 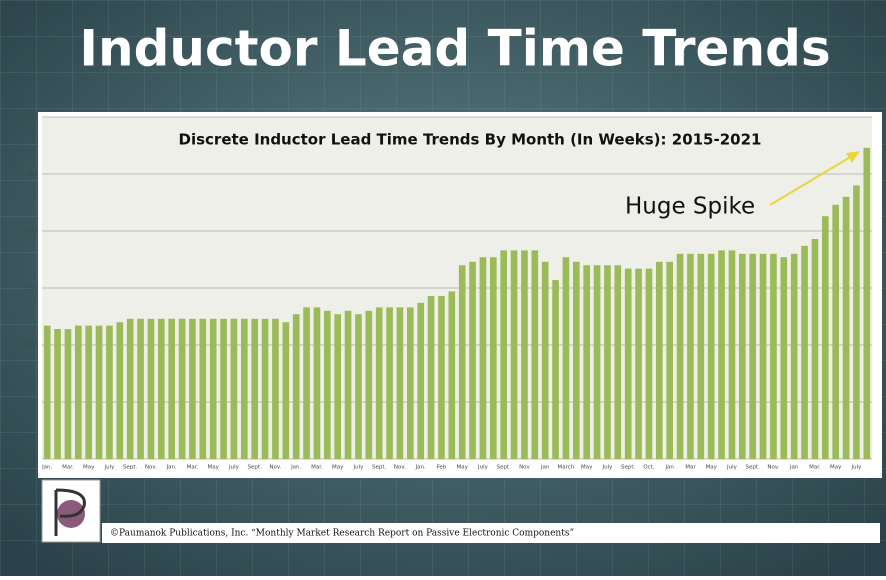 I want to click on footer-box, so click(x=491, y=533).